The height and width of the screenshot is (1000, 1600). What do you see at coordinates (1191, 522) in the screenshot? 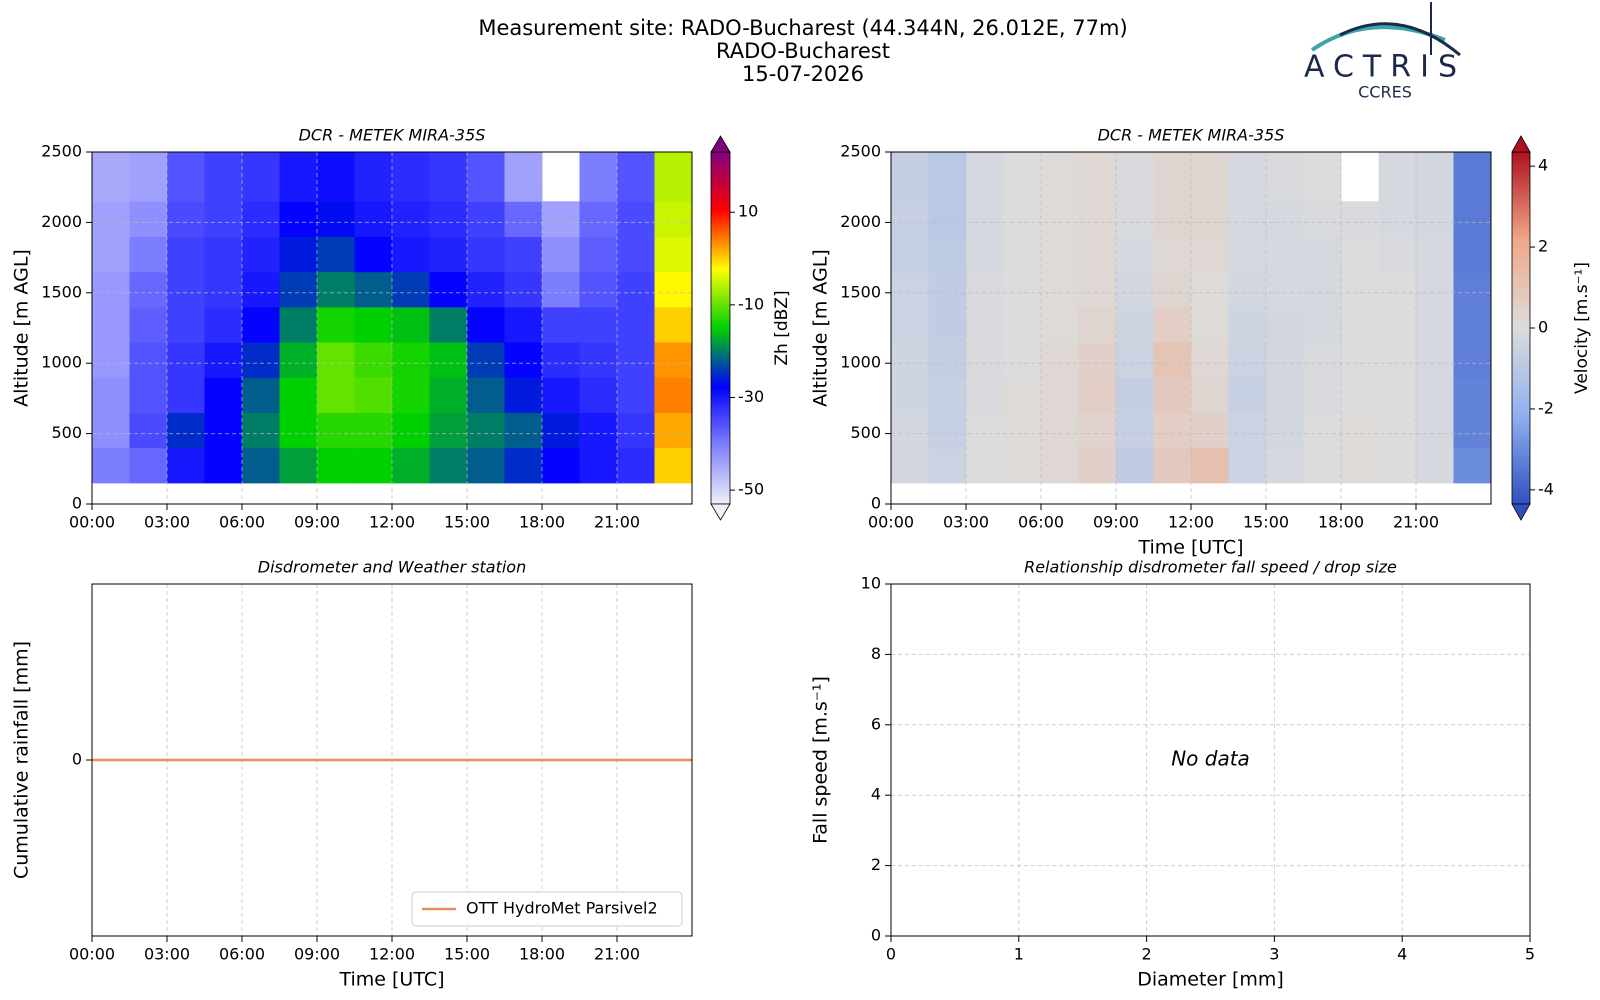
I see `x-tick-label: 12:00` at bounding box center [1191, 522].